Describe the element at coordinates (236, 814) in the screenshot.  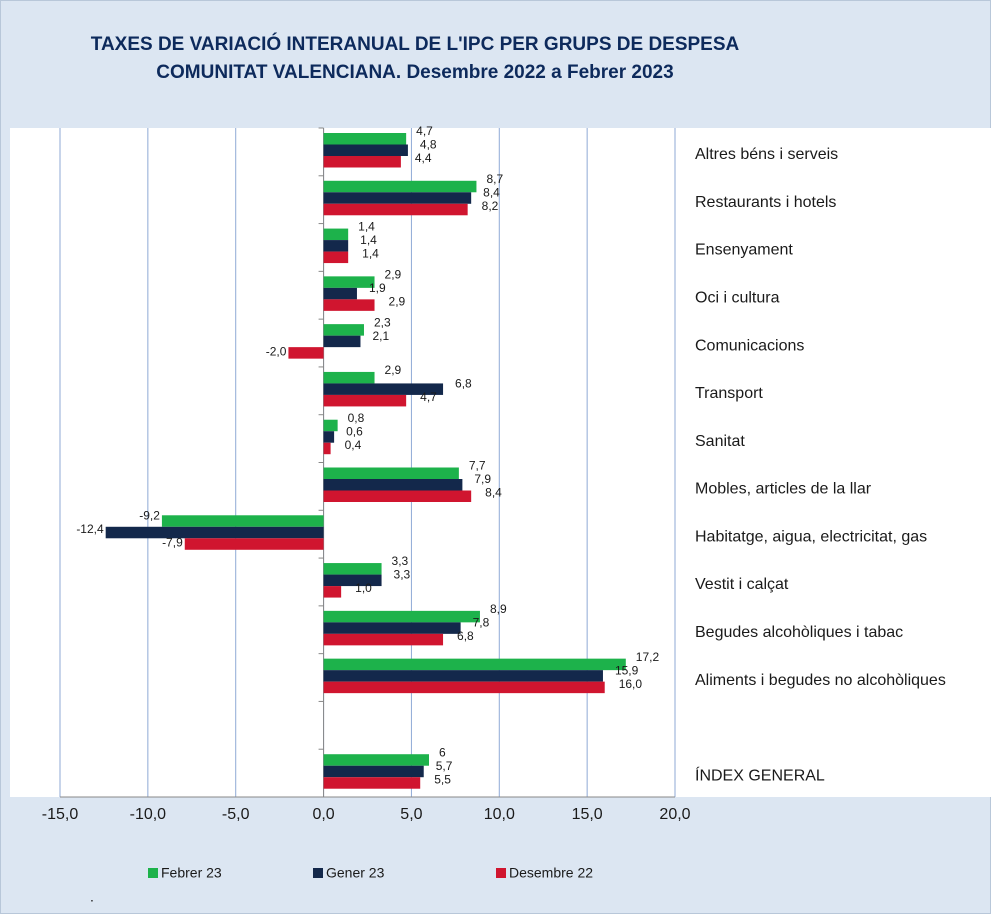
I see `x-tick-label: -5,0` at that location.